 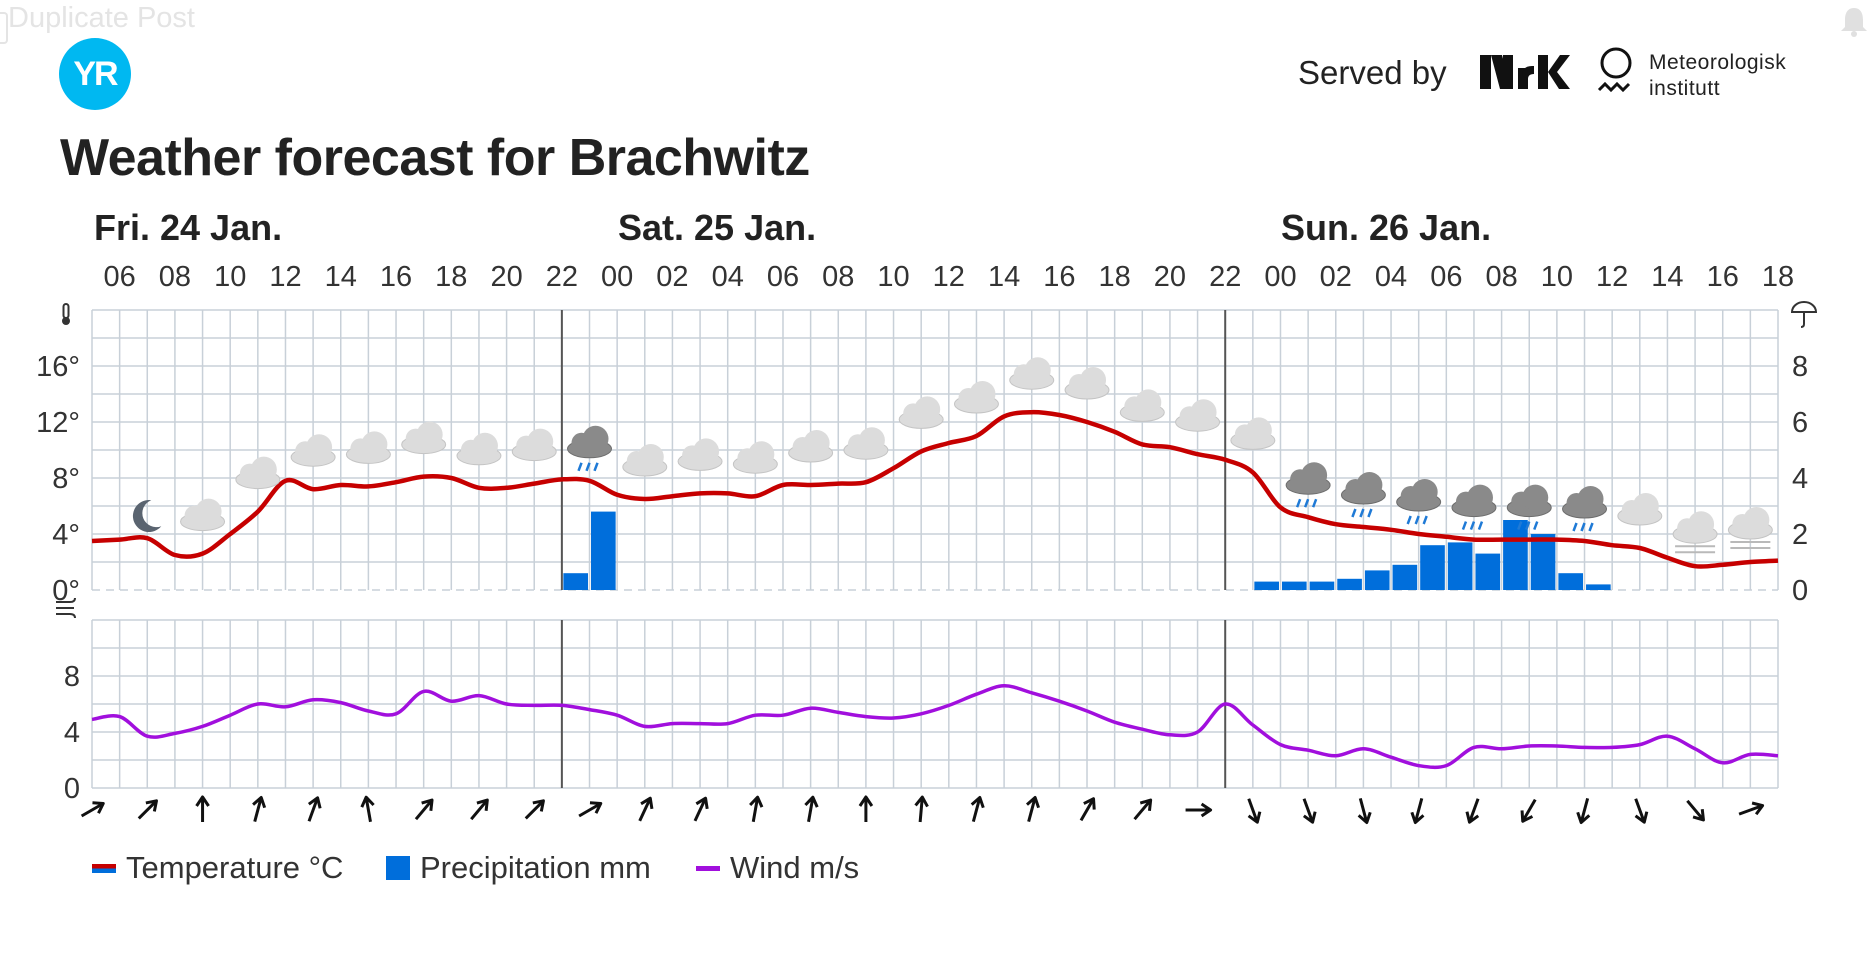 What do you see at coordinates (717, 227) in the screenshot?
I see `day-label: Sat. 25 Jan.` at bounding box center [717, 227].